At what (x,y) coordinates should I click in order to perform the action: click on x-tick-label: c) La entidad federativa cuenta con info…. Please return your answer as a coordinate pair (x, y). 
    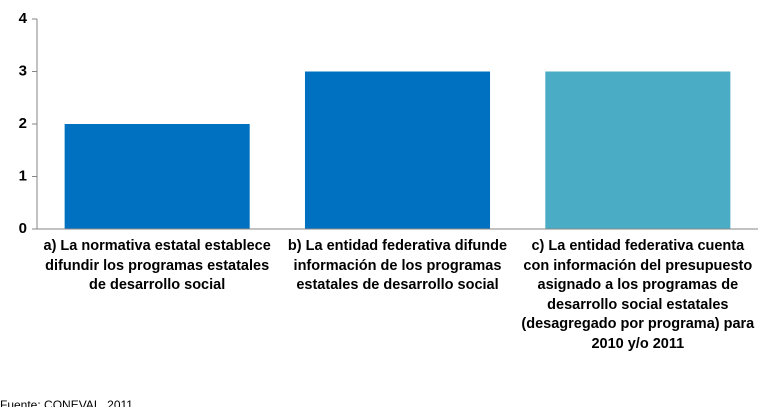
    Looking at the image, I should click on (638, 295).